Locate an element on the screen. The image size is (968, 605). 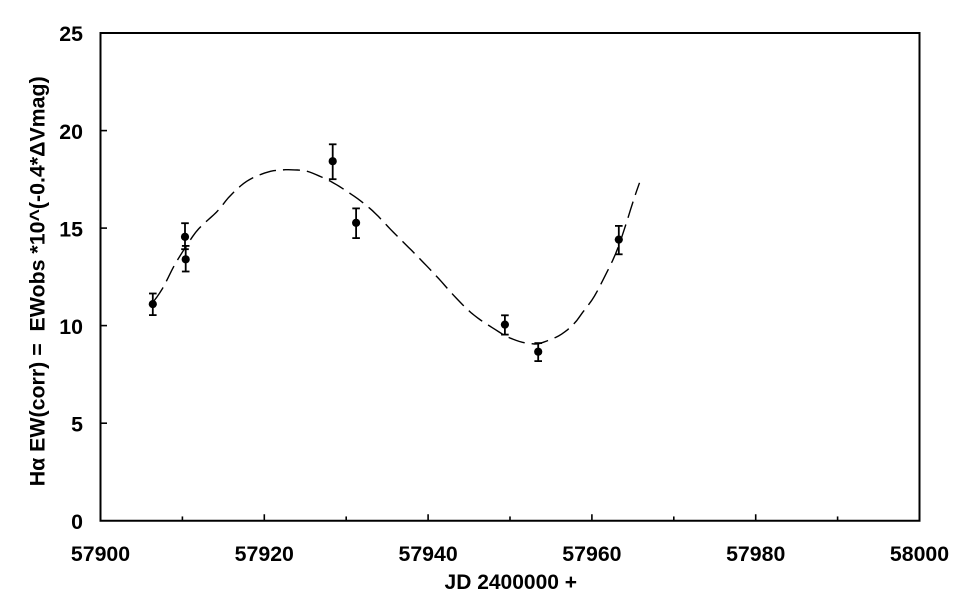
svg-text: 57920 is located at coordinates (264, 554).